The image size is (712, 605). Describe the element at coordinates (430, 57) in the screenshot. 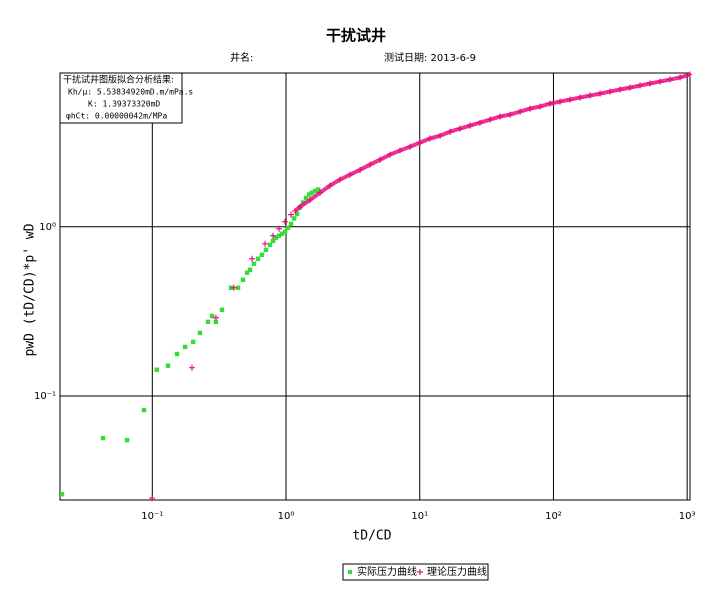

I see `test-date: 测试日期: 2013-6-9` at that location.